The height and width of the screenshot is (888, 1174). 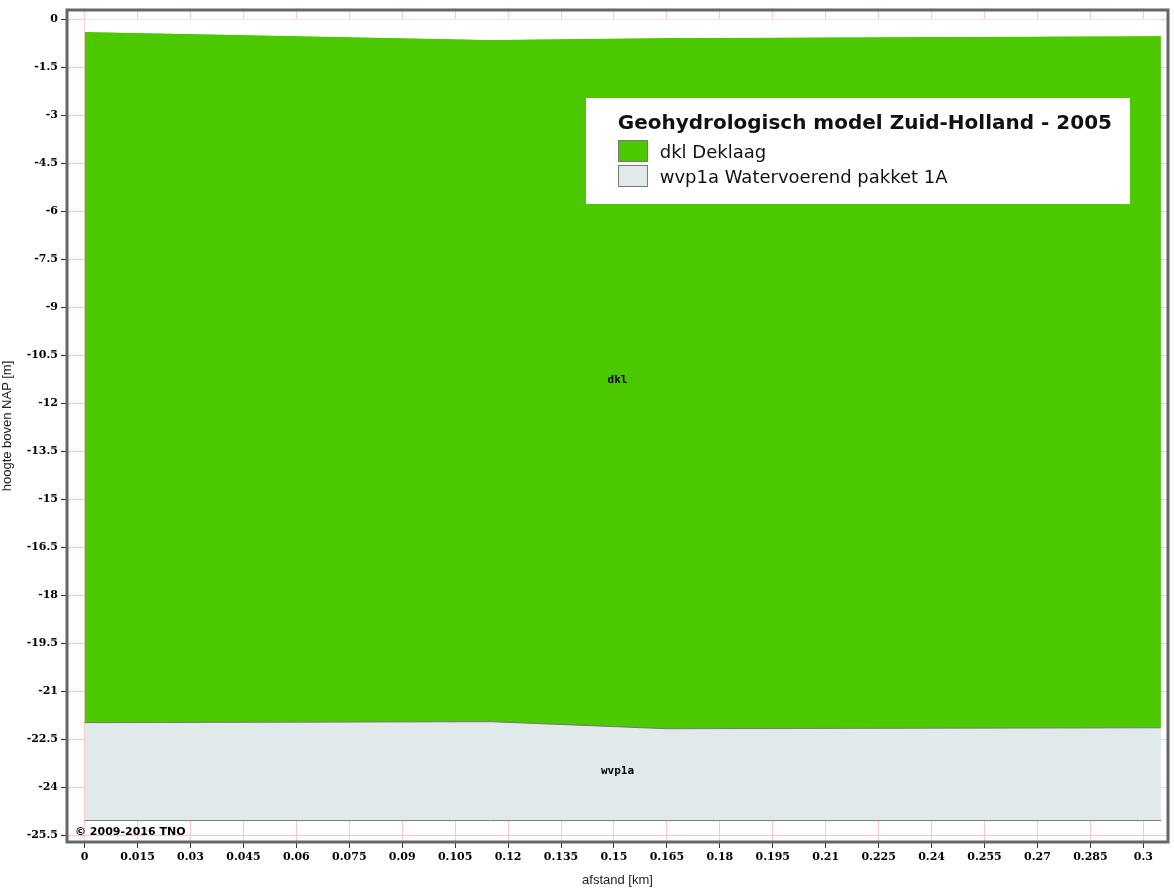 What do you see at coordinates (508, 857) in the screenshot?
I see `x-tick-label: 0.12` at bounding box center [508, 857].